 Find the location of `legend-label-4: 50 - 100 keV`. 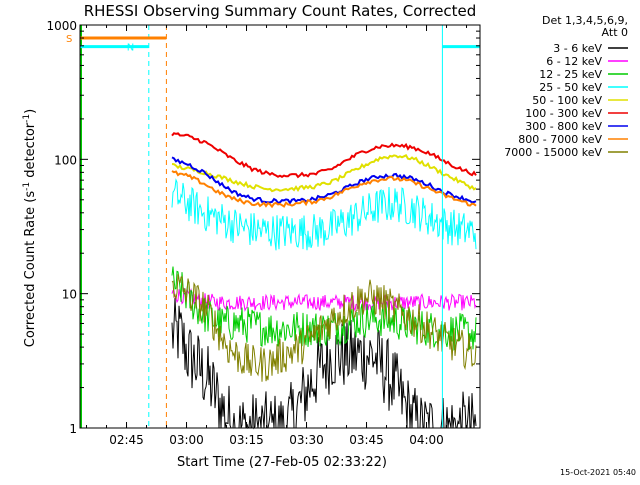

legend-label-4: 50 - 100 keV is located at coordinates (567, 100).